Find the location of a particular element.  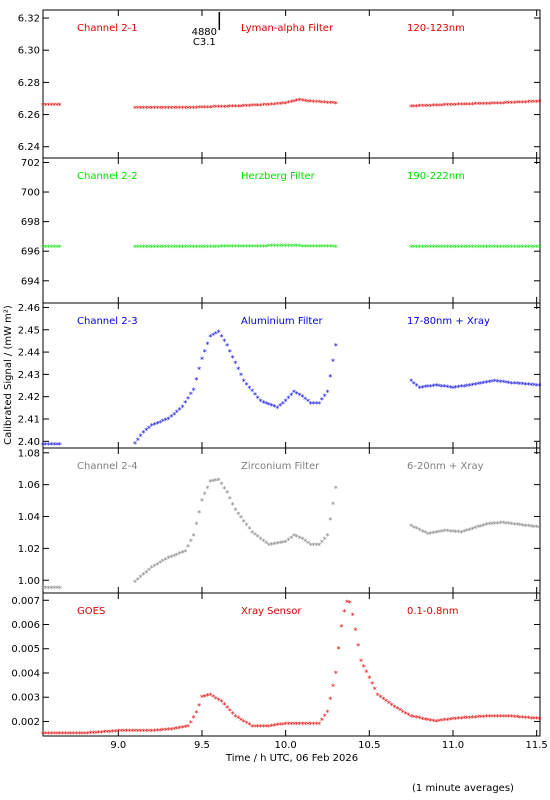

y-tick-label: 0.007 is located at coordinates (25, 601).